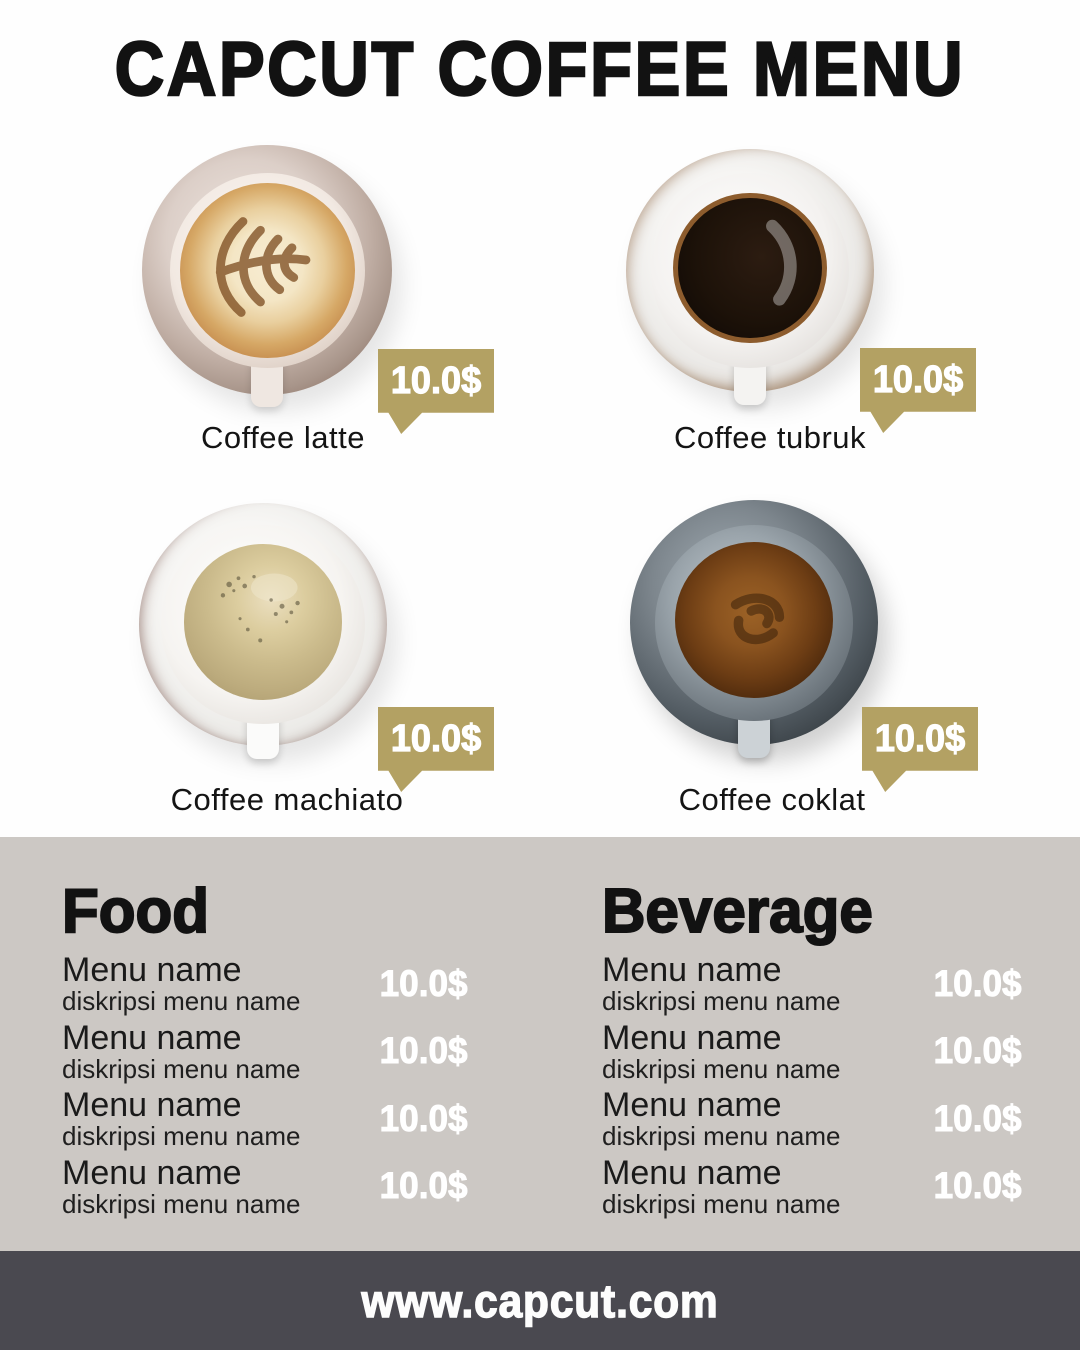  I want to click on poster-title: CAPCUT COFFEE MENU, so click(540, 70).